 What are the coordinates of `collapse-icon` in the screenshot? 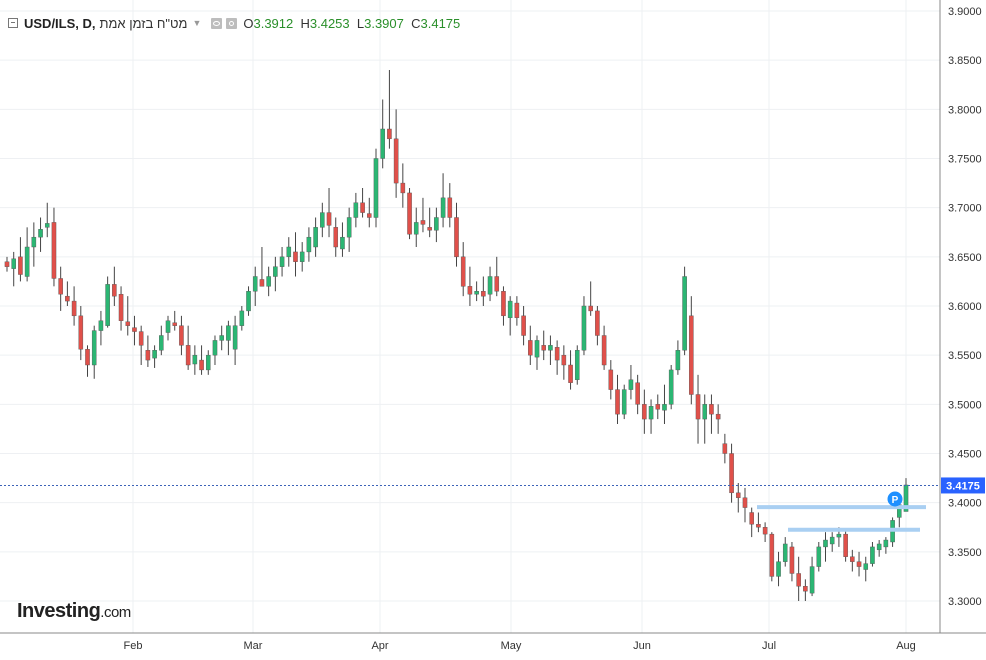 It's located at (13, 23).